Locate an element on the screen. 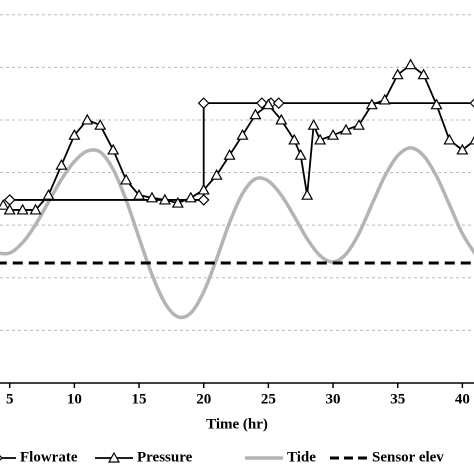  x-tick-label: 10 is located at coordinates (74, 399).